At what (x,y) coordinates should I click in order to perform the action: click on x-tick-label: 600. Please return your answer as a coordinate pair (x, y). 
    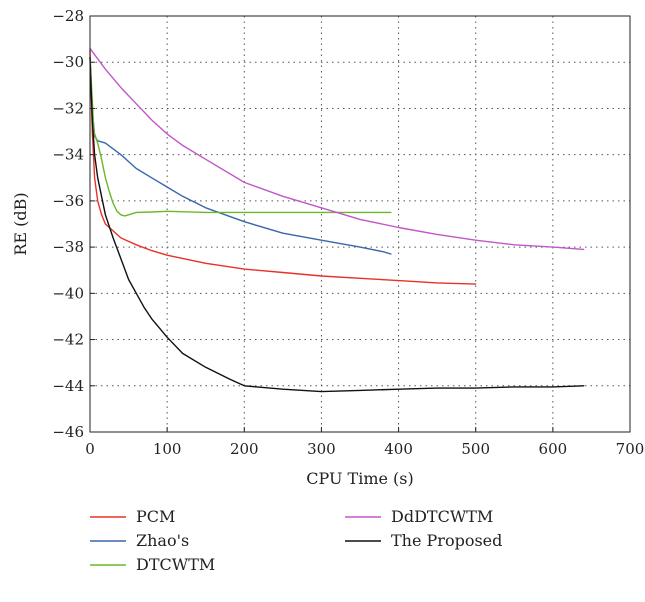
    Looking at the image, I should click on (553, 449).